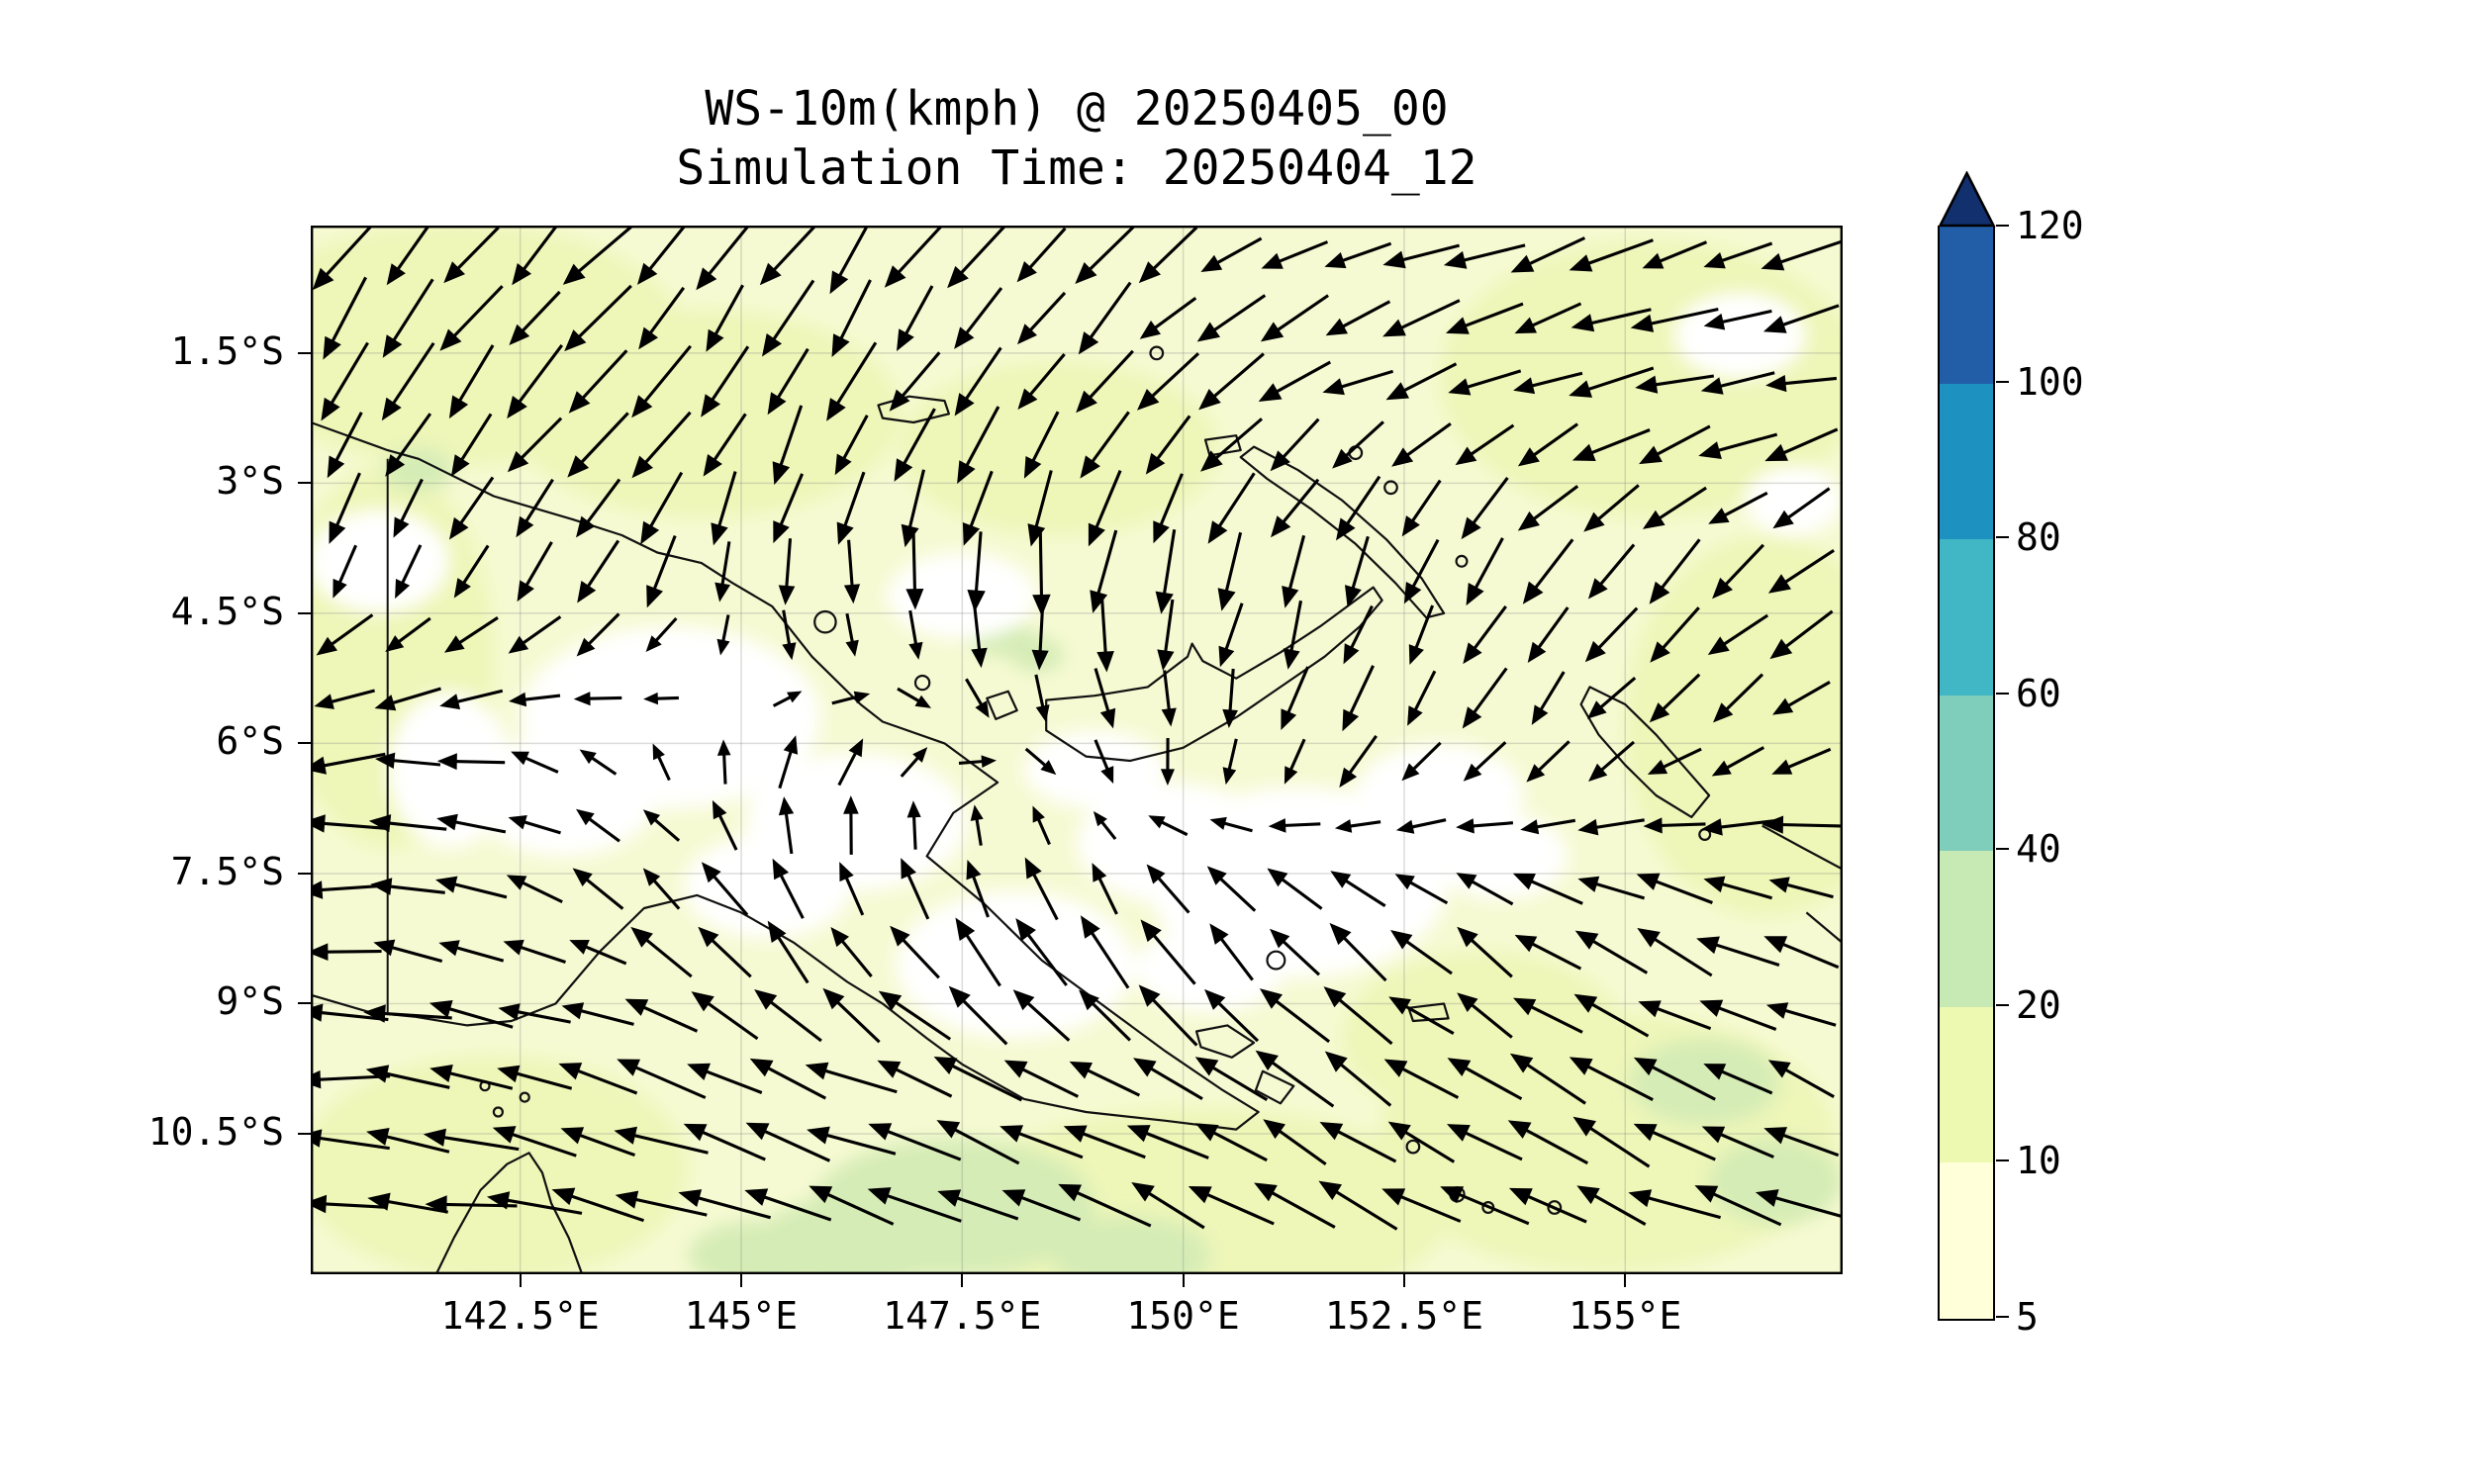 The image size is (2474, 1484). I want to click on x-axis-tick, so click(1626, 1280).